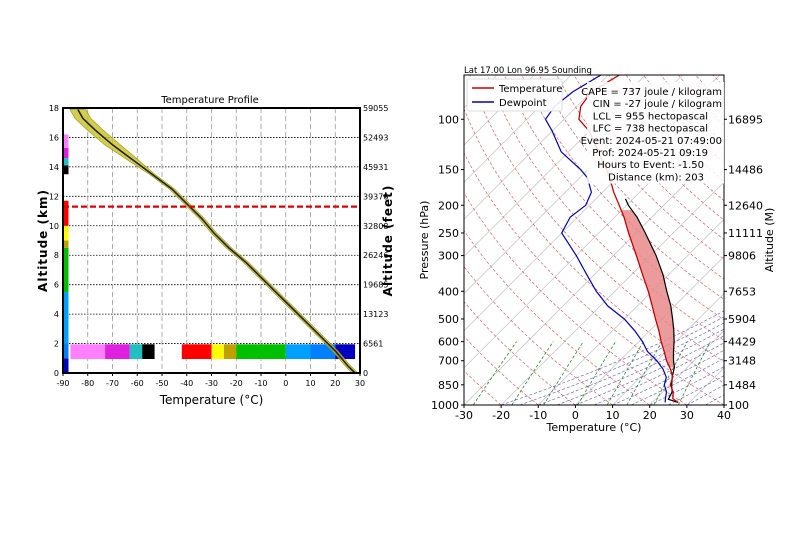 The height and width of the screenshot is (533, 800). What do you see at coordinates (745, 170) in the screenshot?
I see `skewt-y2-tick-label: 14486` at bounding box center [745, 170].